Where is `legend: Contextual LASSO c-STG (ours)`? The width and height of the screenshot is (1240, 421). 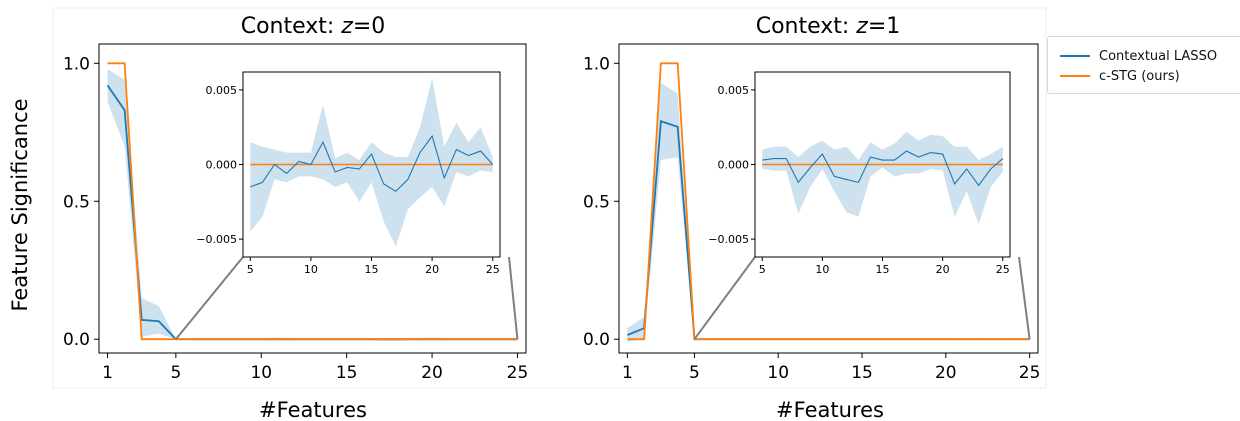 legend: Contextual LASSO c-STG (ours) is located at coordinates (1143, 65).